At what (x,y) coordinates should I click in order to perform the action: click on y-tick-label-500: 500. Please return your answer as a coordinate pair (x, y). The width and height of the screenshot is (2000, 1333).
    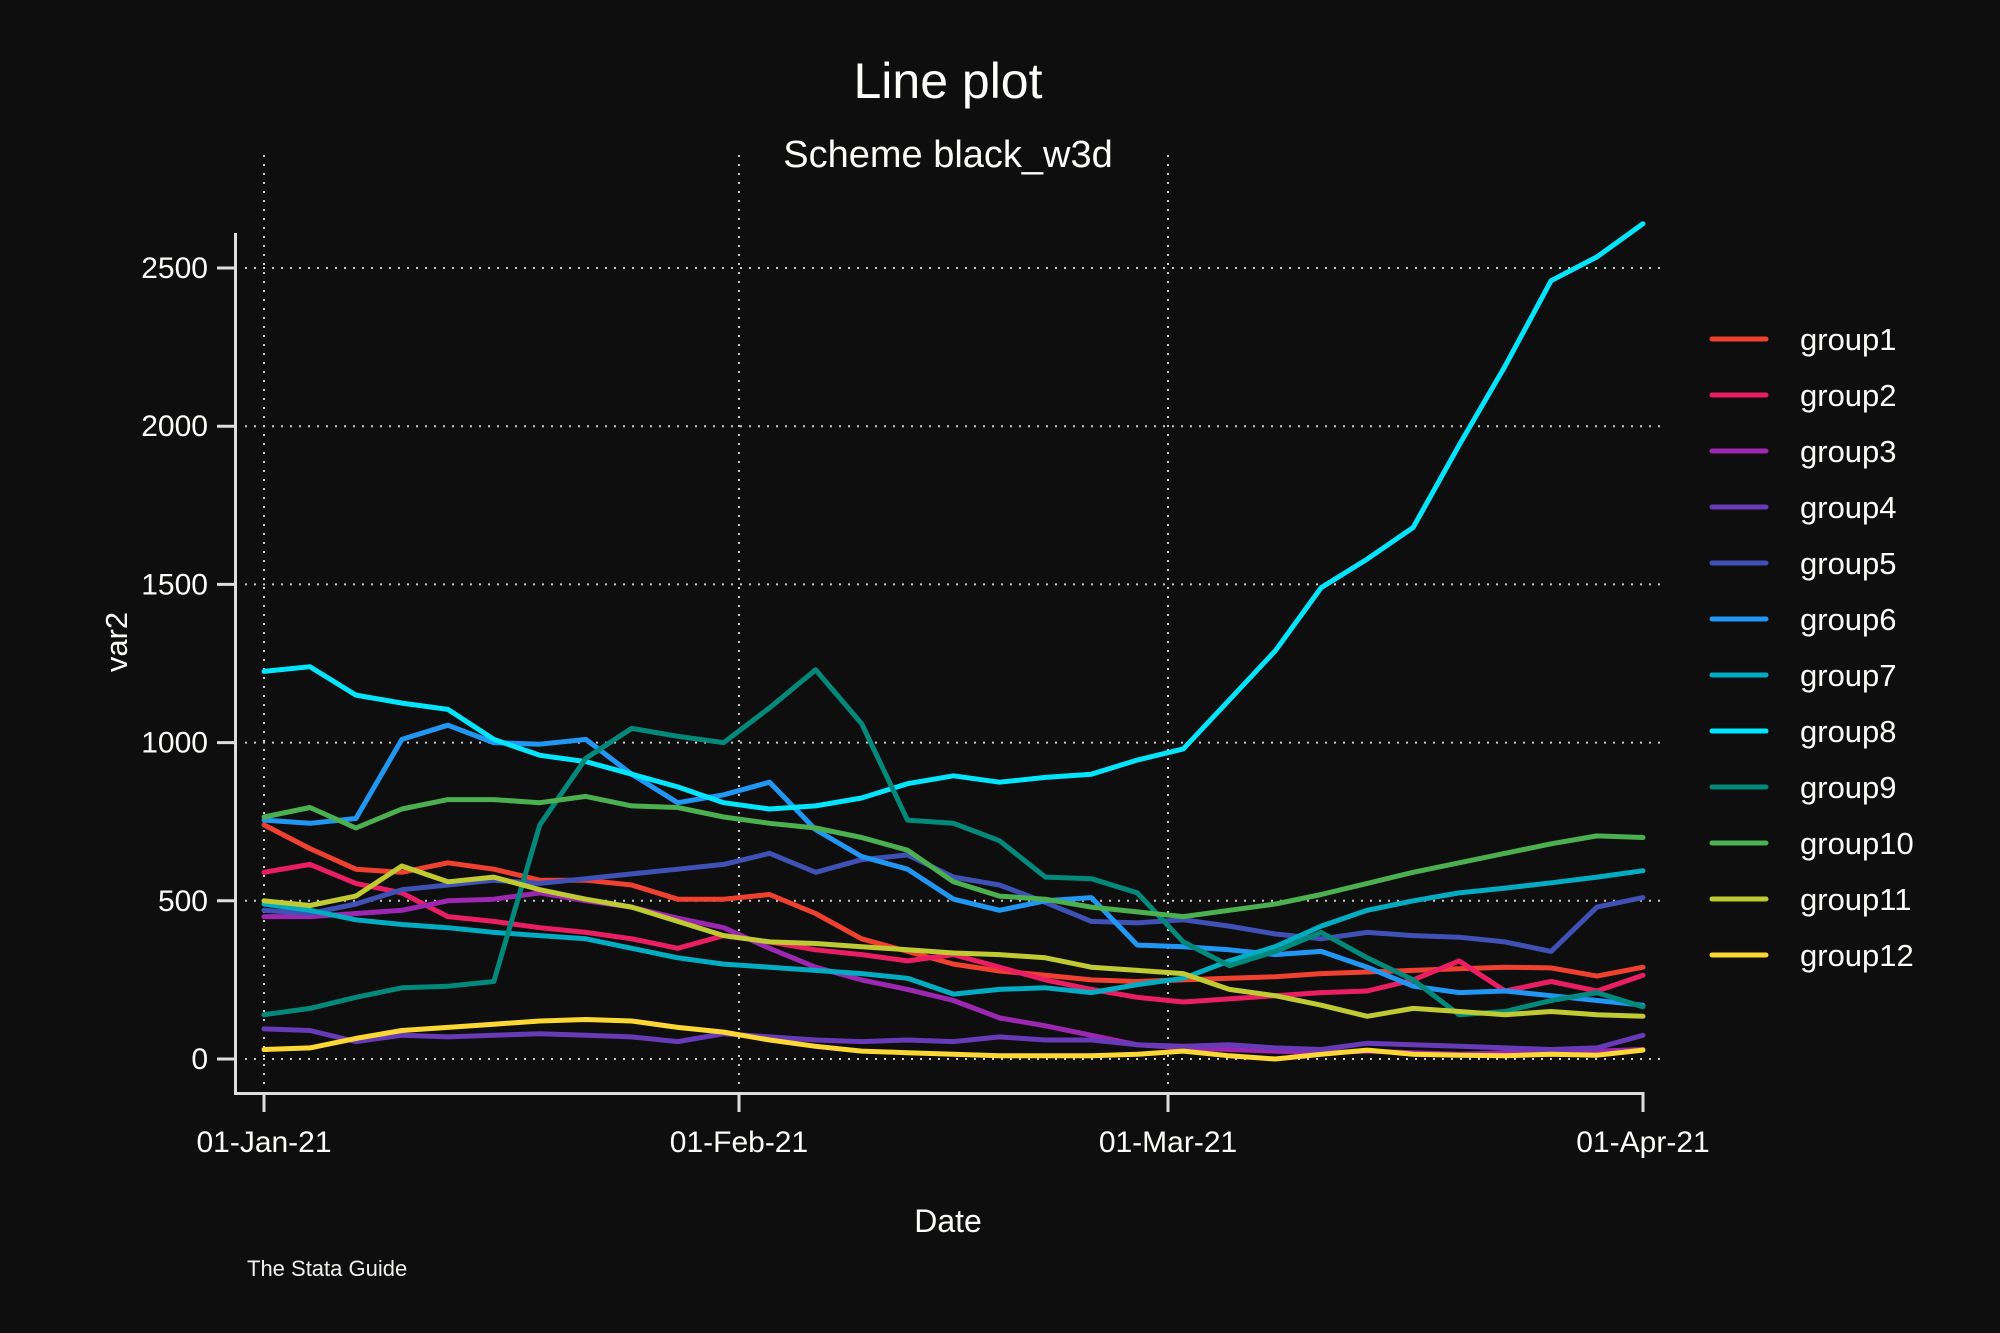
    Looking at the image, I should click on (183, 901).